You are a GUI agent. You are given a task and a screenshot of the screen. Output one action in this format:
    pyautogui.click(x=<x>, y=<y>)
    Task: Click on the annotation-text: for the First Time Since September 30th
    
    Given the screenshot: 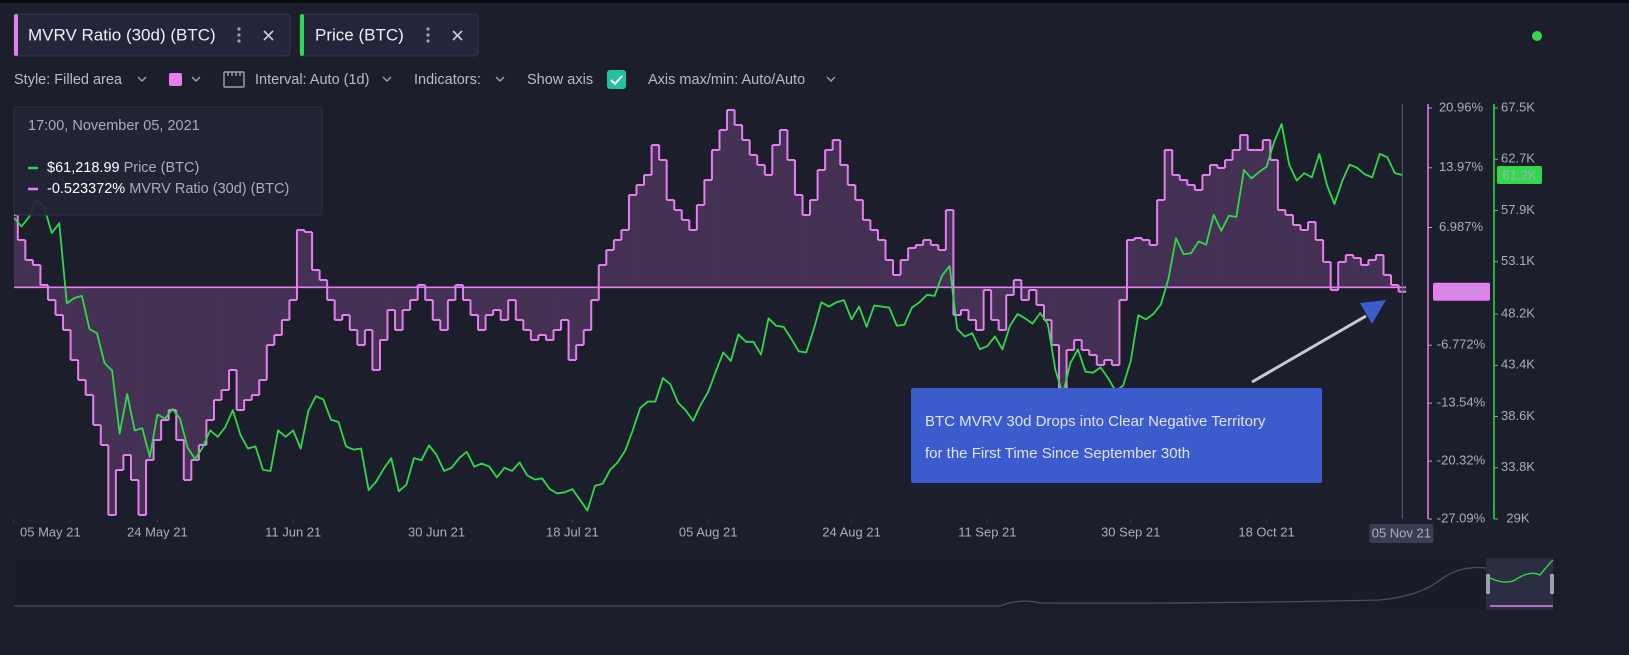 What is the action you would take?
    pyautogui.click(x=1057, y=453)
    